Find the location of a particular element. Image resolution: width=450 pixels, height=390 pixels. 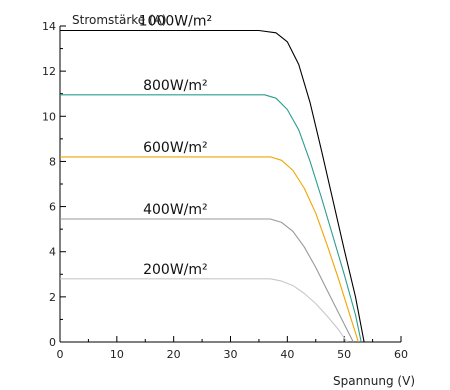

series-label: 800W/m² is located at coordinates (175, 86).